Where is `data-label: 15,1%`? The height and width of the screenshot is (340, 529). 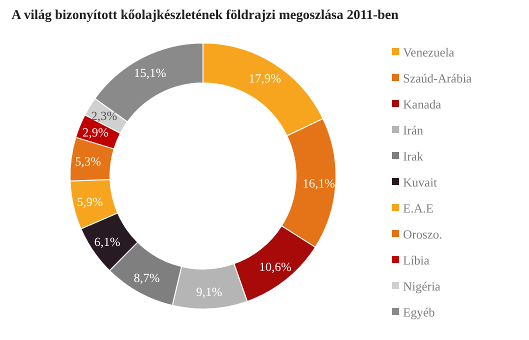
data-label: 15,1% is located at coordinates (150, 73).